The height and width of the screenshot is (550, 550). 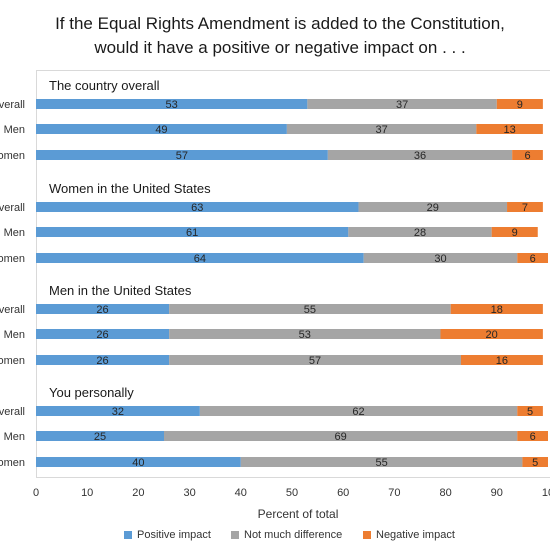 I want to click on data-label: 49, so click(x=161, y=130).